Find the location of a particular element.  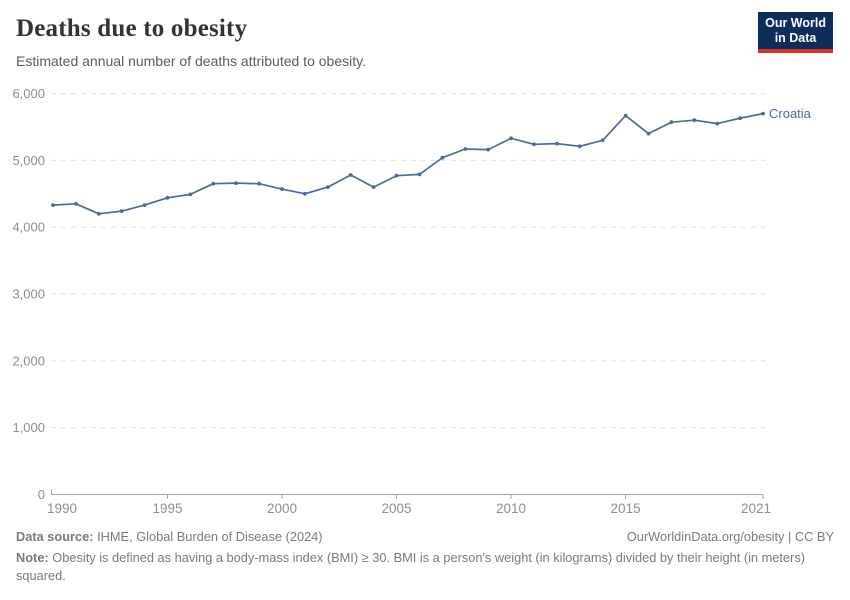

x-tick-label-2015: 2015 is located at coordinates (626, 508).